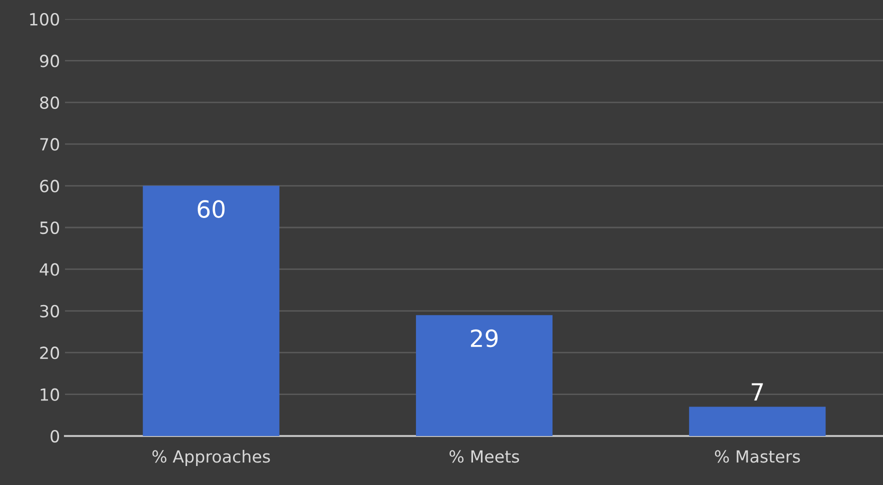 The width and height of the screenshot is (883, 485). What do you see at coordinates (484, 338) in the screenshot?
I see `data-label: 29` at bounding box center [484, 338].